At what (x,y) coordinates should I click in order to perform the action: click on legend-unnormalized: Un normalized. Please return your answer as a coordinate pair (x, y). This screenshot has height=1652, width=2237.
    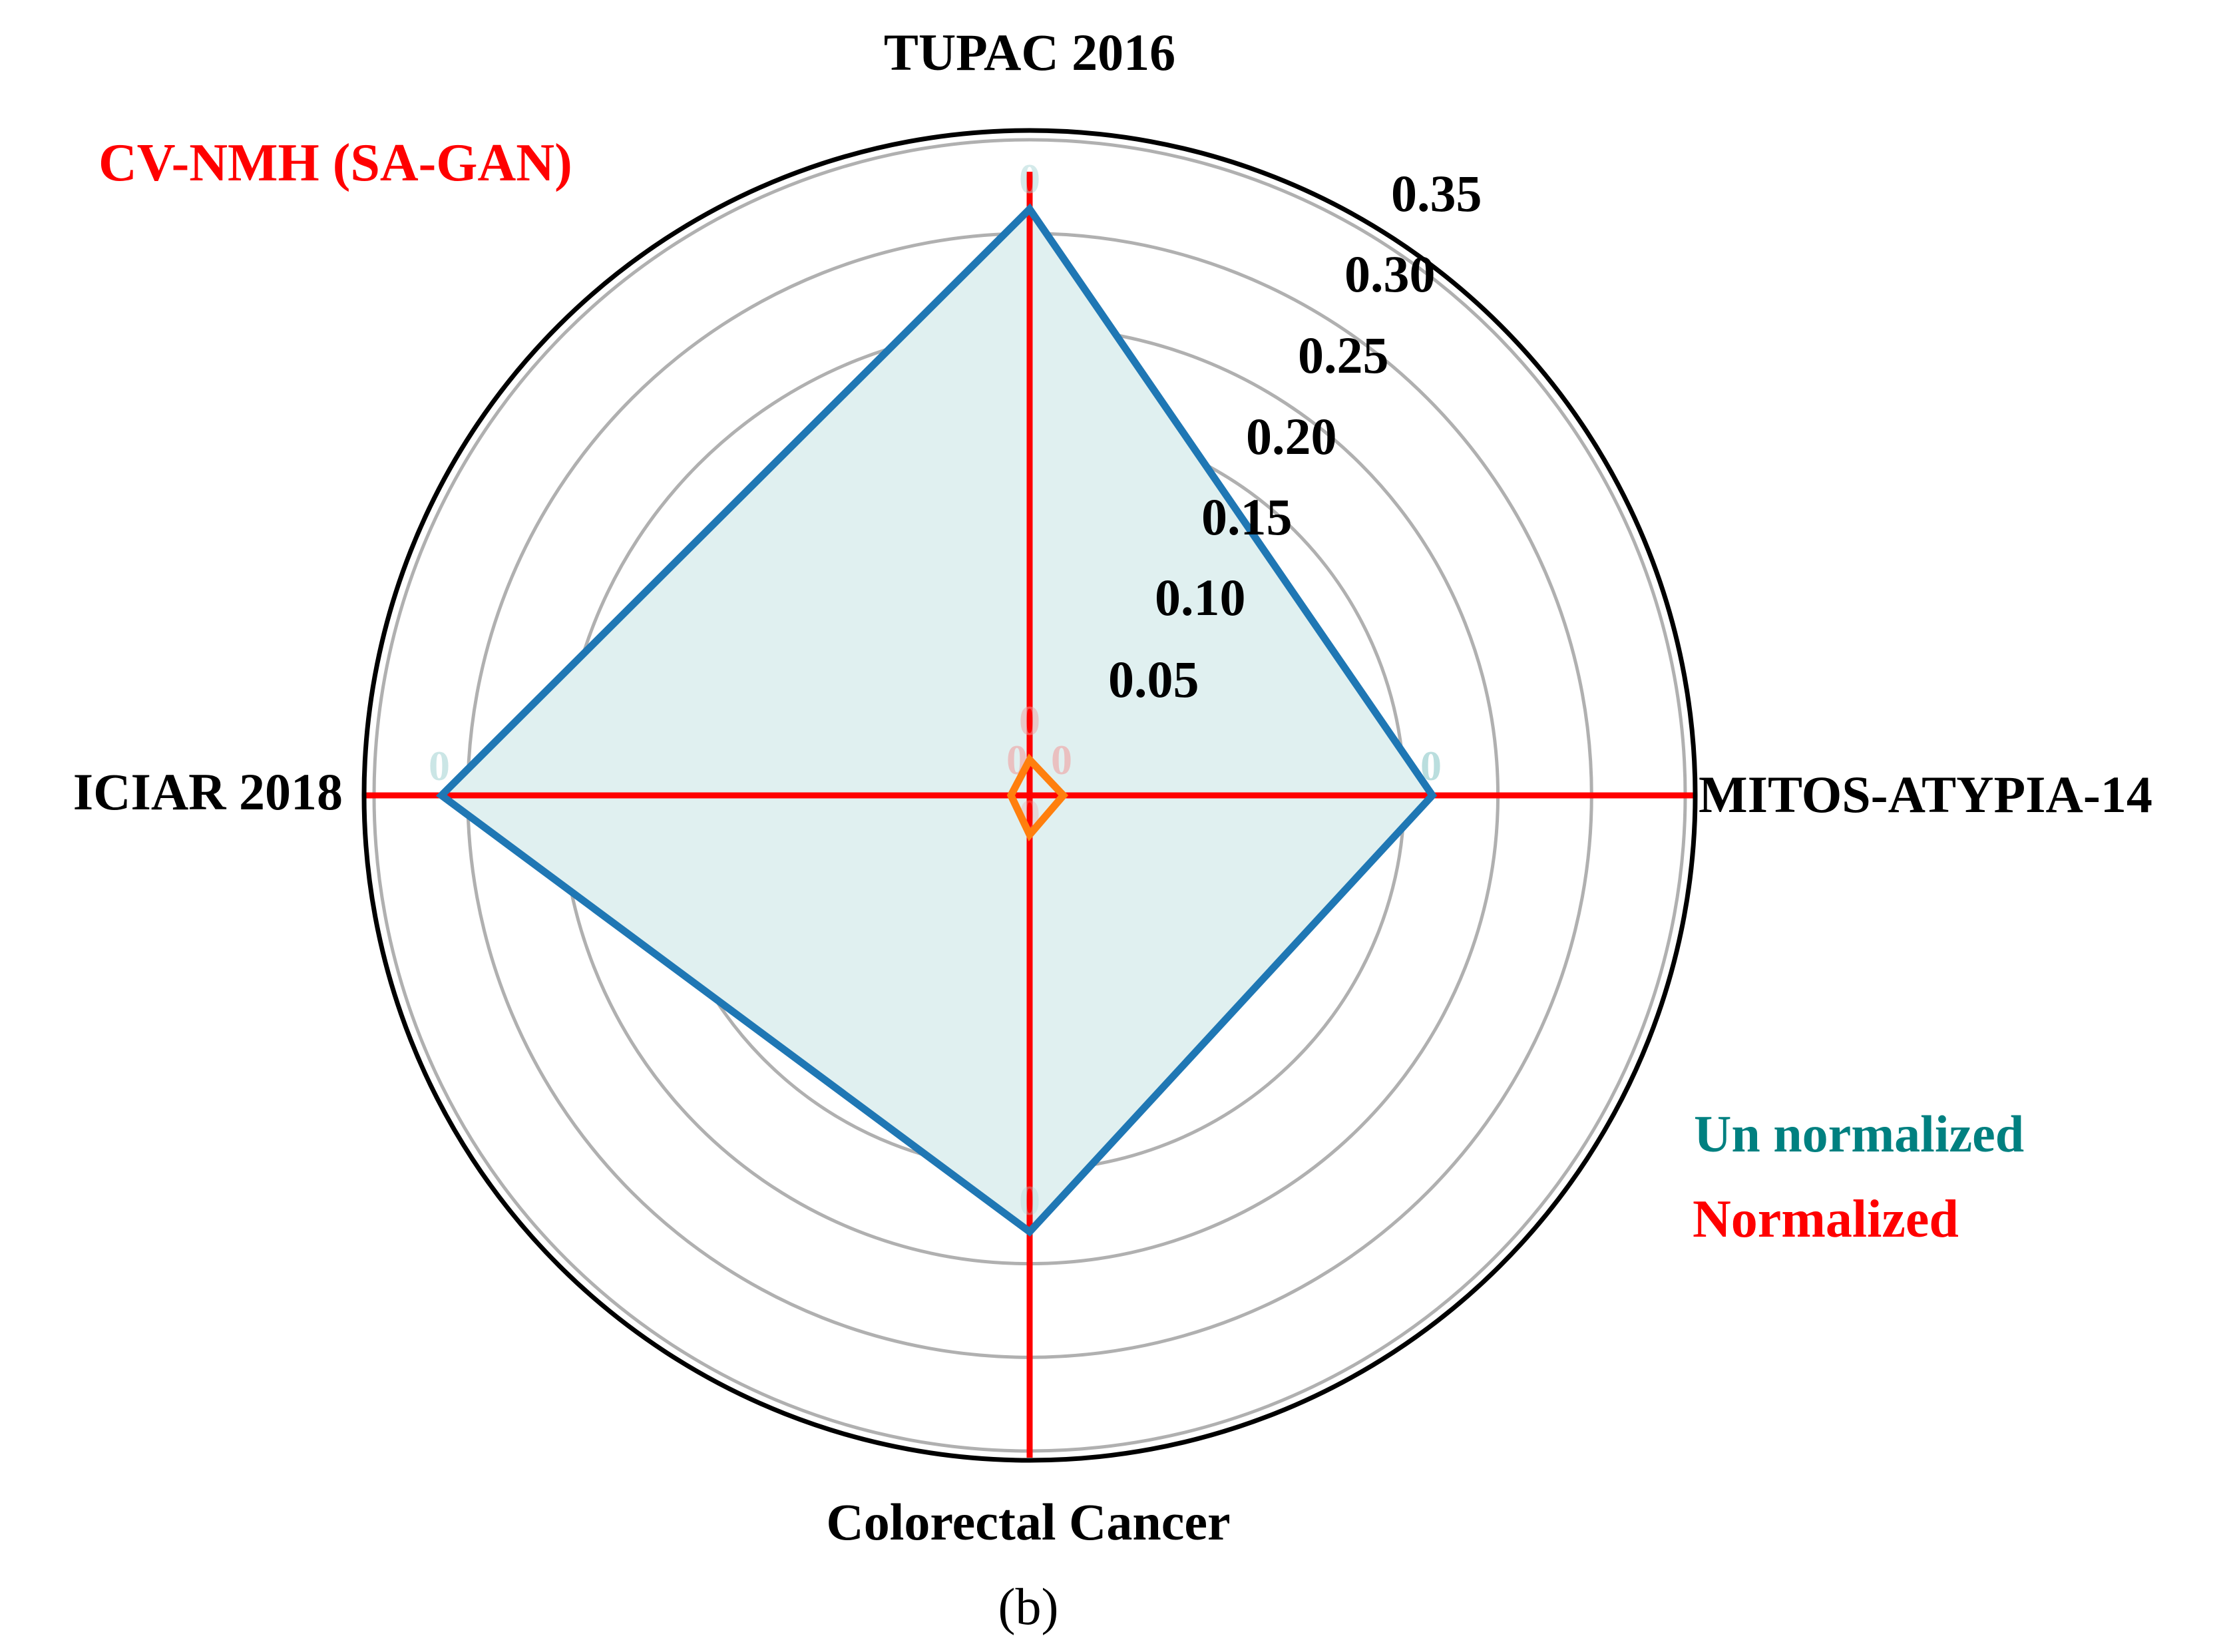
    Looking at the image, I should click on (1859, 1134).